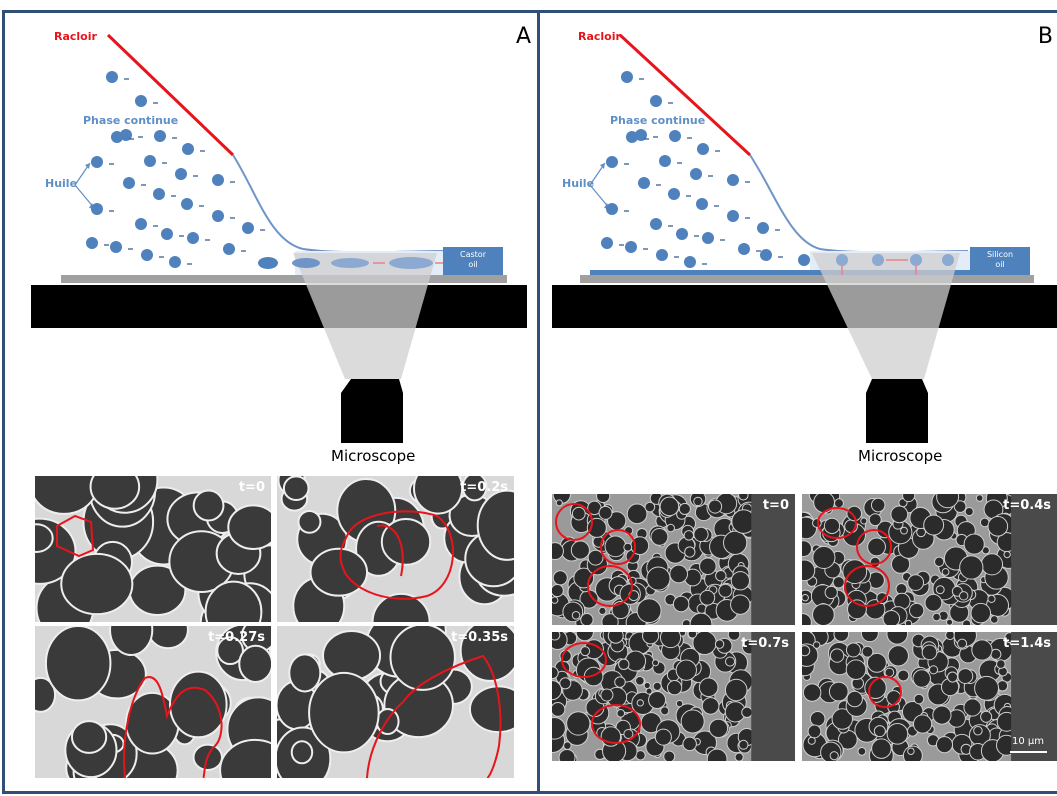  I want to click on racloir-label: Racloir, so click(75, 36).